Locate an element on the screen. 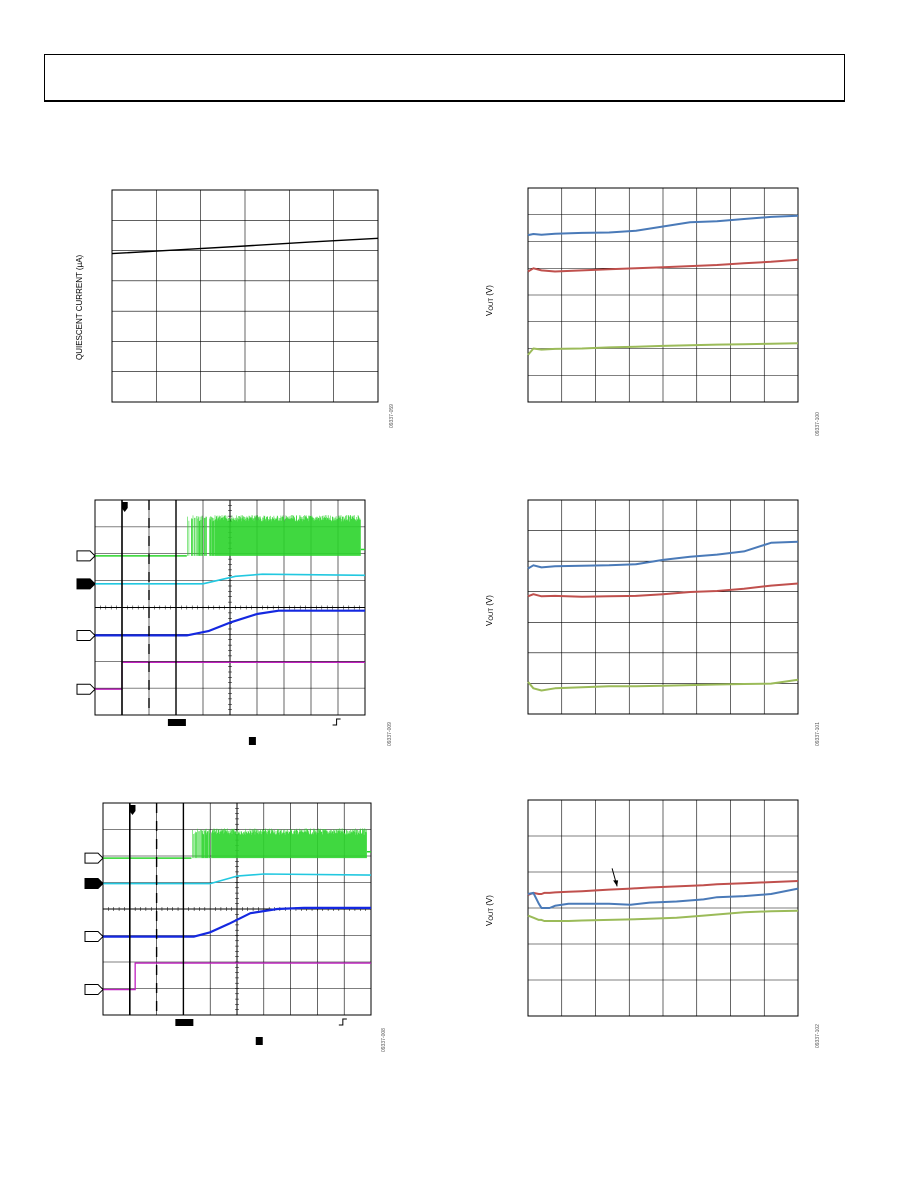 This screenshot has height=1188, width=918. vout-3-y-axis-label: VOUT (V) is located at coordinates (490, 910).